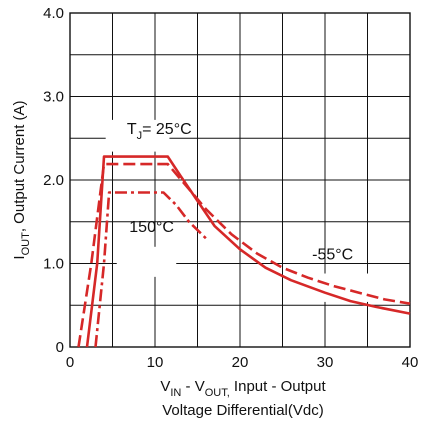  What do you see at coordinates (243, 388) in the screenshot?
I see `x-axis-label: VIN - VOUT, Input - Output` at bounding box center [243, 388].